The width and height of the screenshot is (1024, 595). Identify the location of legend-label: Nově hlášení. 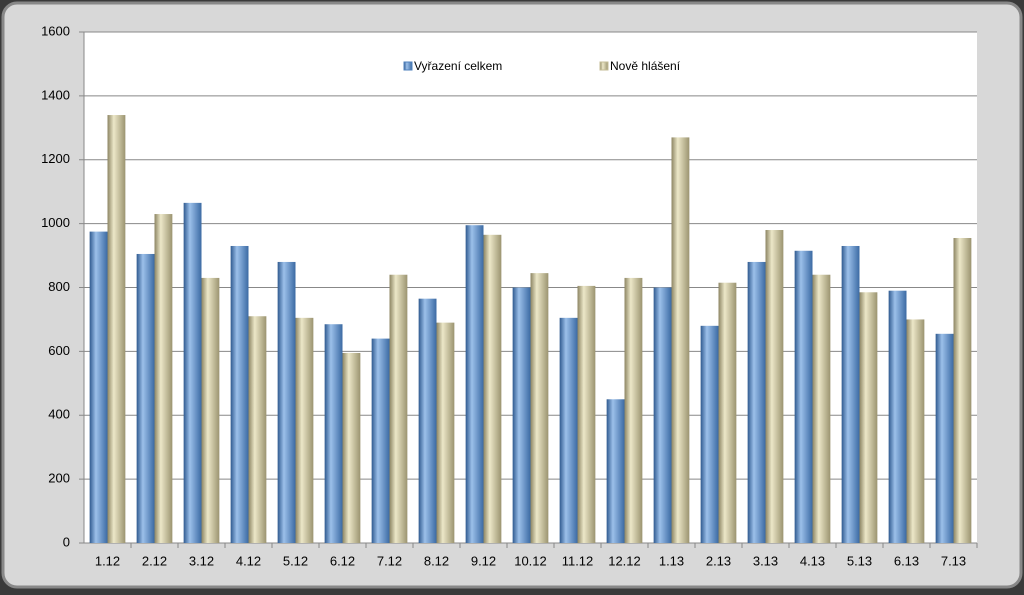
(645, 66).